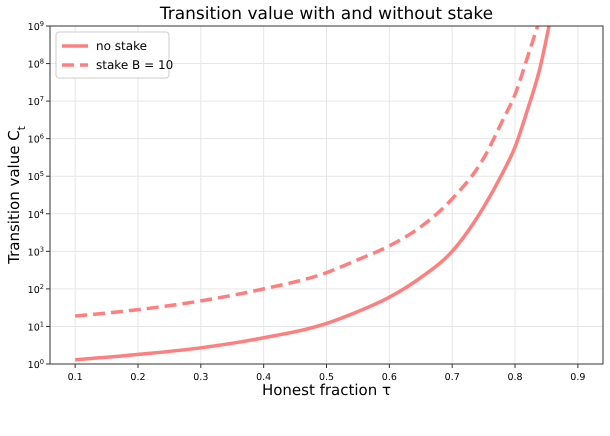  What do you see at coordinates (389, 377) in the screenshot?
I see `x-tick-label: 0.6` at bounding box center [389, 377].